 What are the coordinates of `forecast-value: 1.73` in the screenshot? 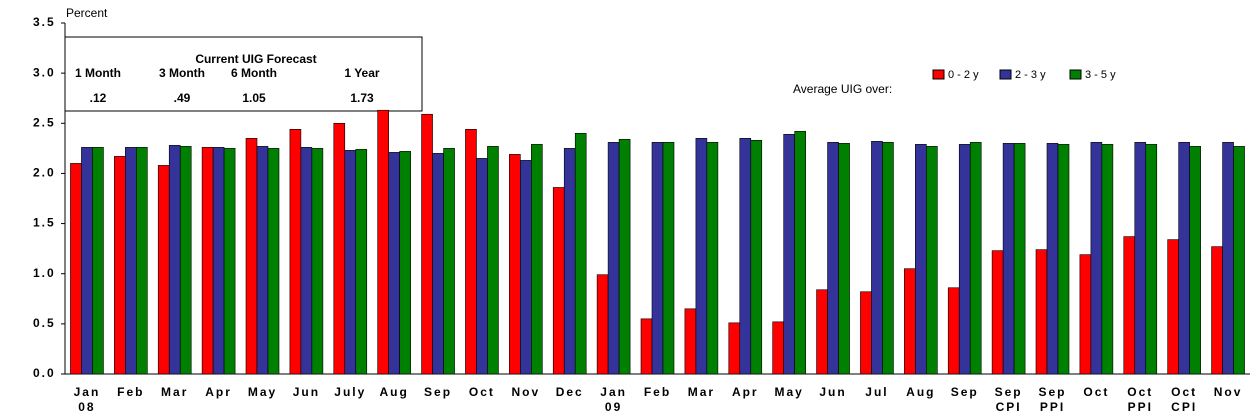 It's located at (362, 98).